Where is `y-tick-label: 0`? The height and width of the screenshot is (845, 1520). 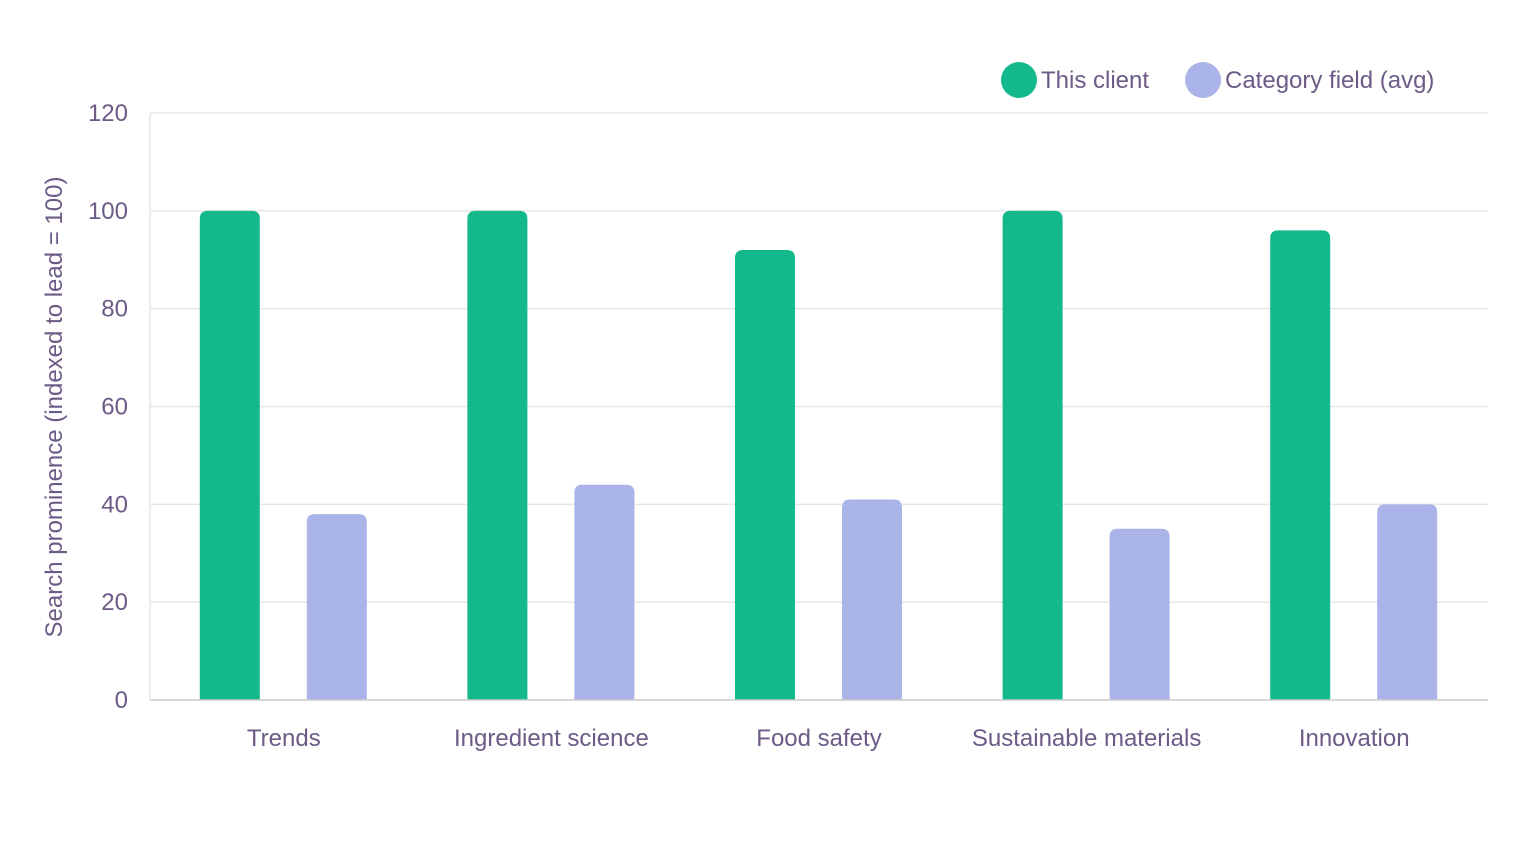
y-tick-label: 0 is located at coordinates (121, 700).